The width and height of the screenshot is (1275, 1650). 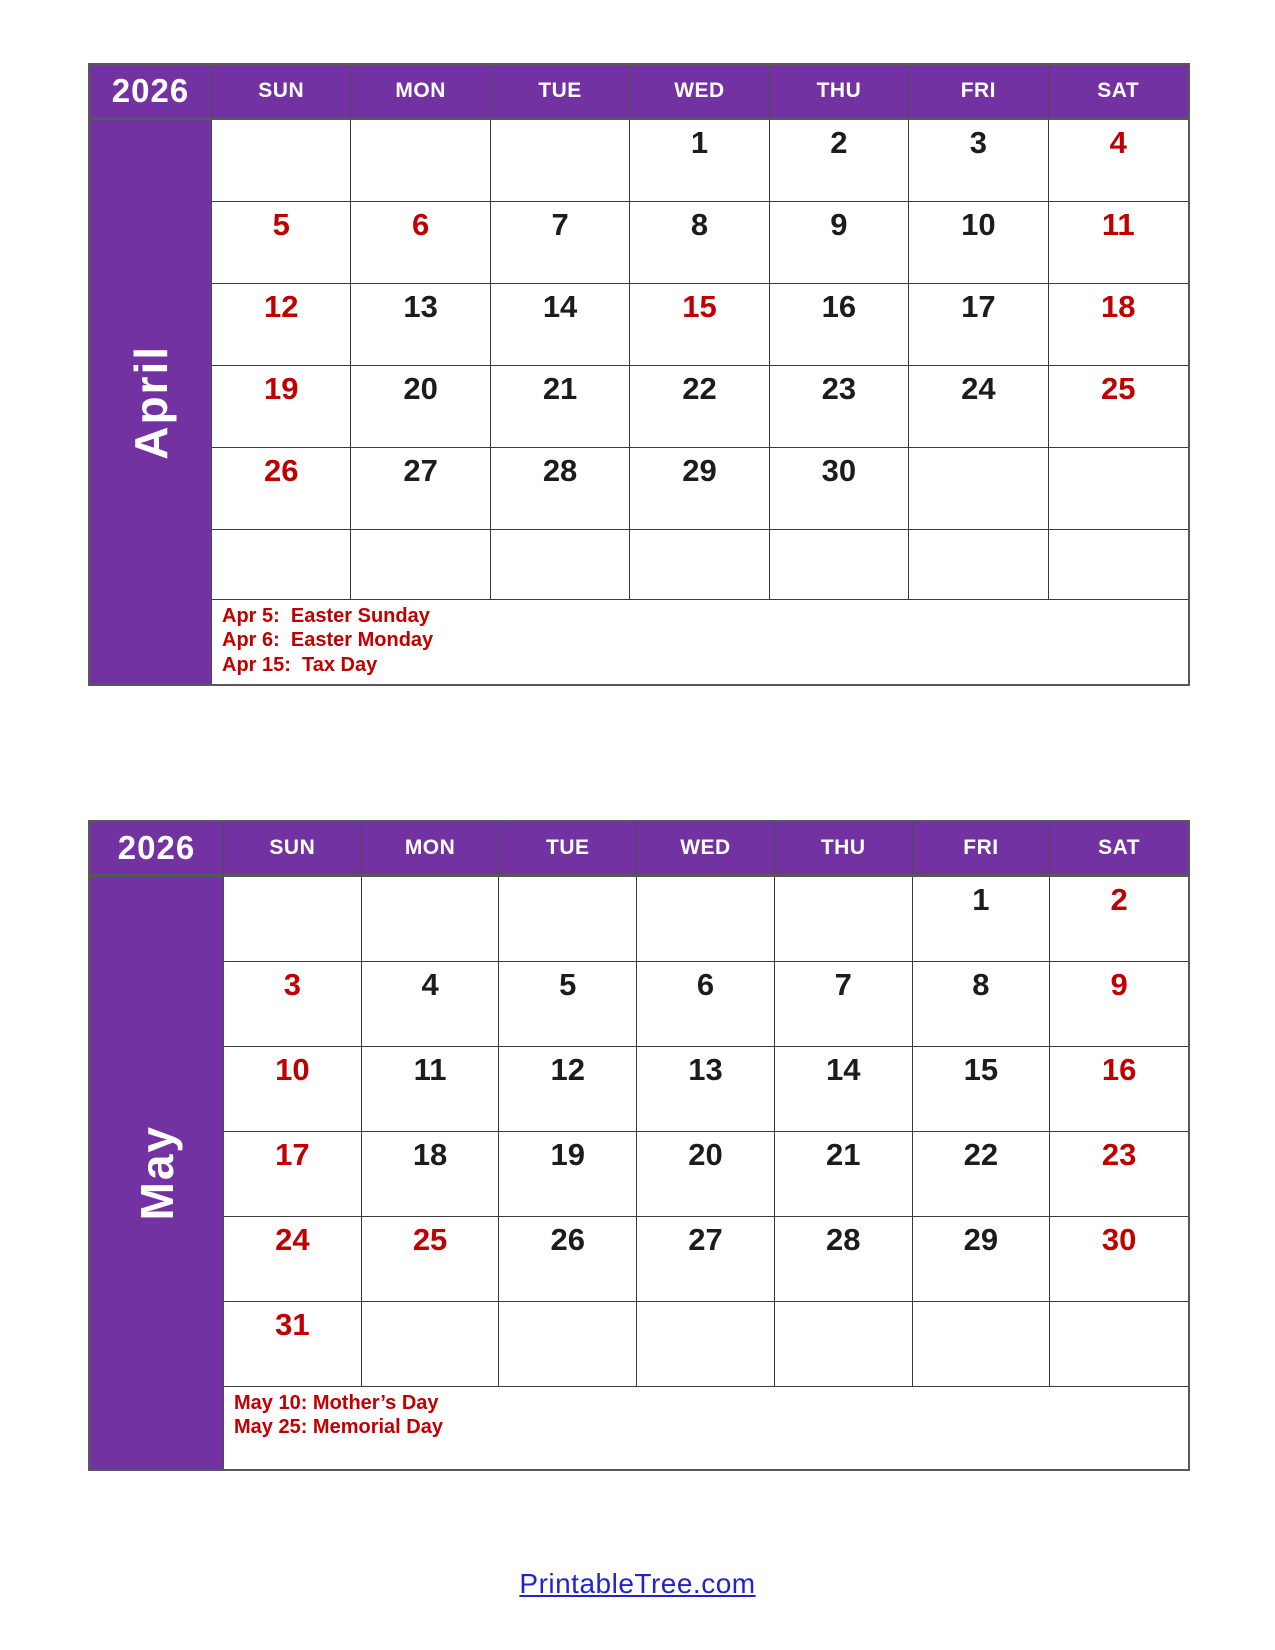 I want to click on date-cell-may-31: 31, so click(x=293, y=1344).